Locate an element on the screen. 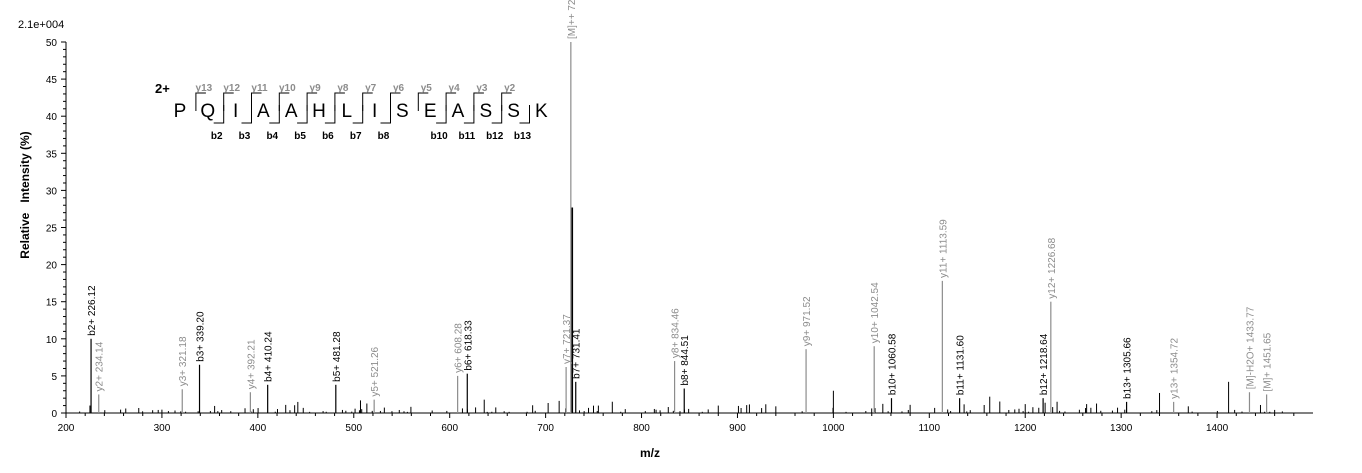  sequence-residue: H is located at coordinates (319, 111).